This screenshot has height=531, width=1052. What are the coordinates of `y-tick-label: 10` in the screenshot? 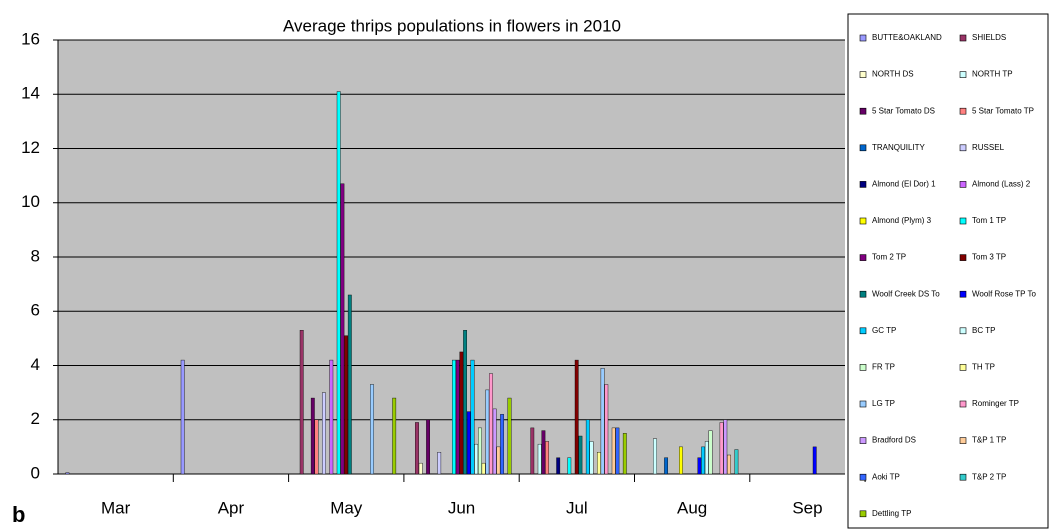 It's located at (30, 201).